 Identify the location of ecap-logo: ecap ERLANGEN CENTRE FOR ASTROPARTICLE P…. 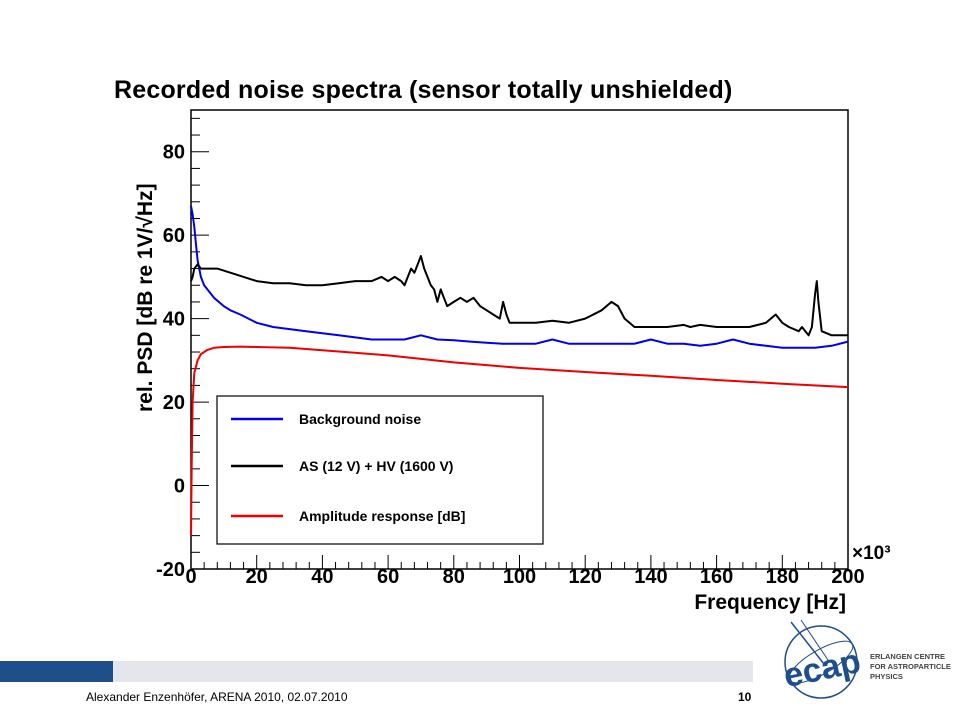
(865, 659).